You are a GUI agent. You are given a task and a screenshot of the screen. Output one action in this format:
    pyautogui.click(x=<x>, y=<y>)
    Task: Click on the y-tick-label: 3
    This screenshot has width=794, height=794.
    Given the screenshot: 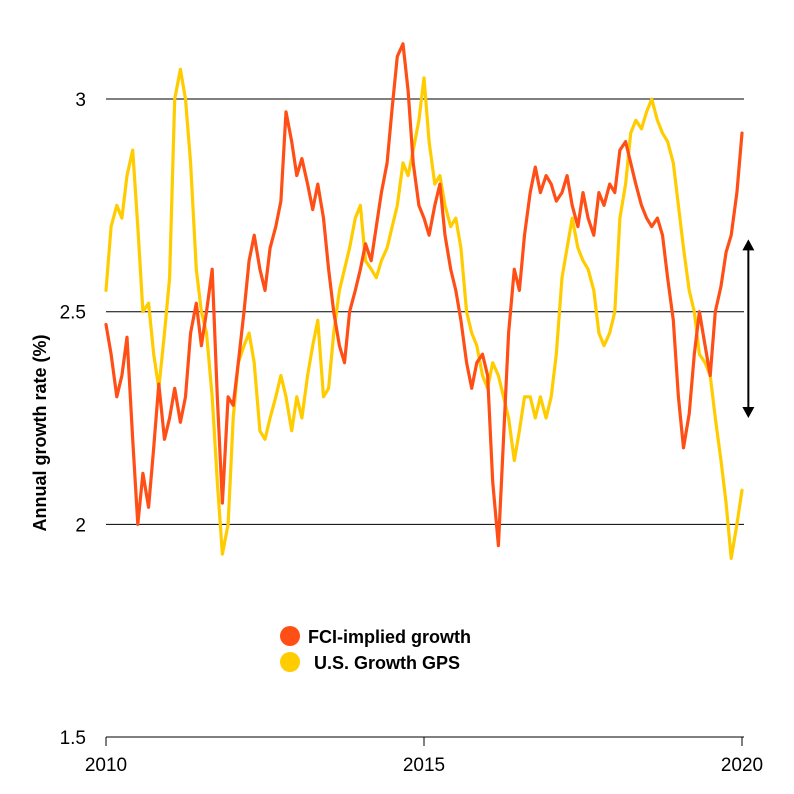 What is the action you would take?
    pyautogui.click(x=80, y=100)
    